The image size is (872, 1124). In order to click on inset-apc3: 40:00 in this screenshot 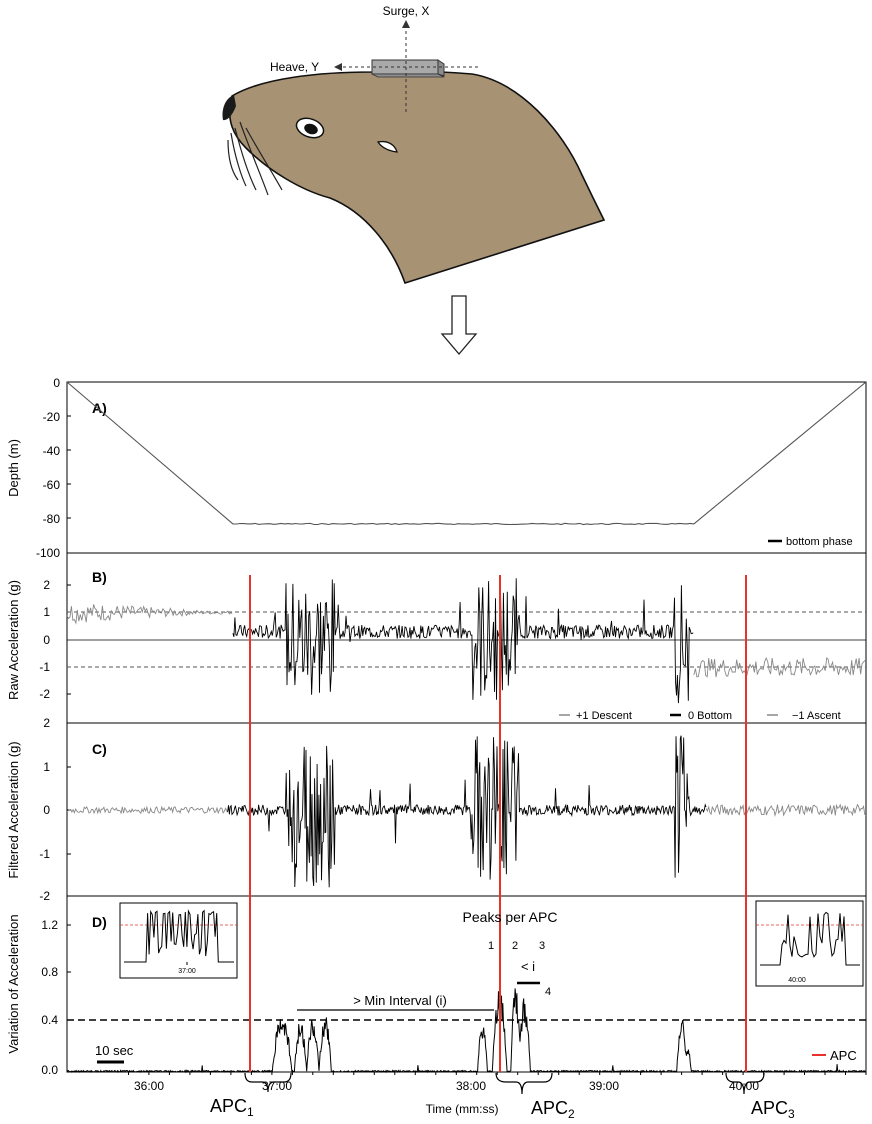, I will do `click(809, 943)`.